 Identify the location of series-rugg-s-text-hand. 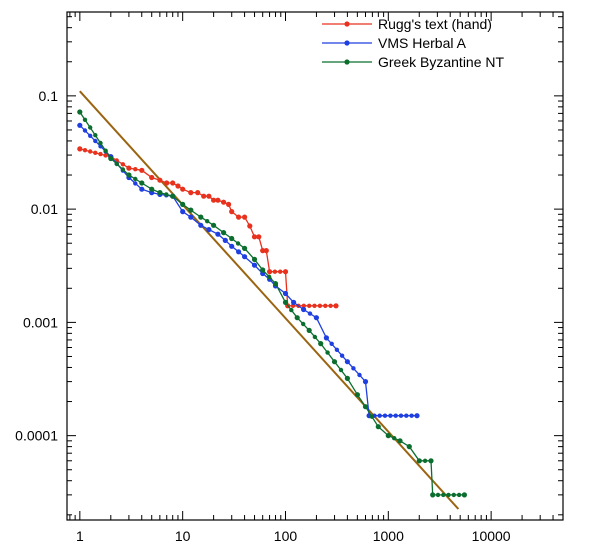
(208, 227).